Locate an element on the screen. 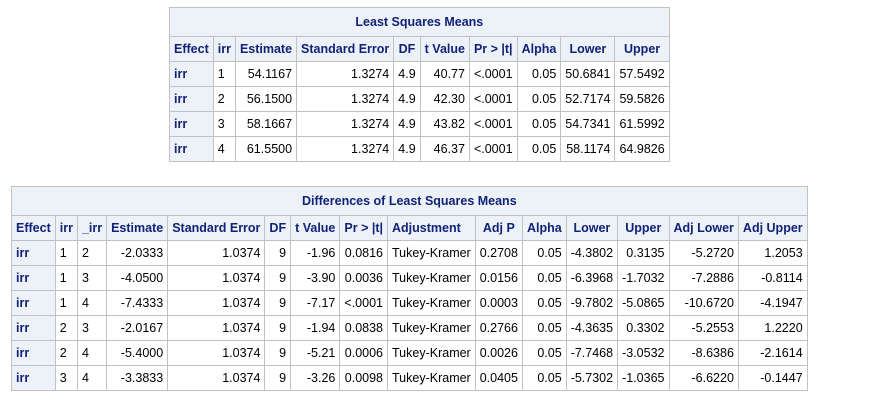 The width and height of the screenshot is (876, 413). cell-t-value: -7.17 is located at coordinates (315, 303).